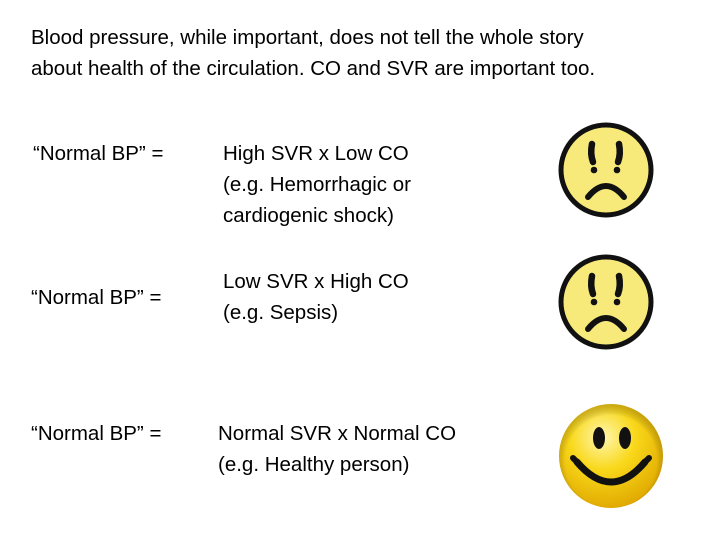 This screenshot has width=720, height=540. Describe the element at coordinates (316, 297) in the screenshot. I see `equation-rhs: Low SVR x High CO (e.g. Sepsis)` at that location.